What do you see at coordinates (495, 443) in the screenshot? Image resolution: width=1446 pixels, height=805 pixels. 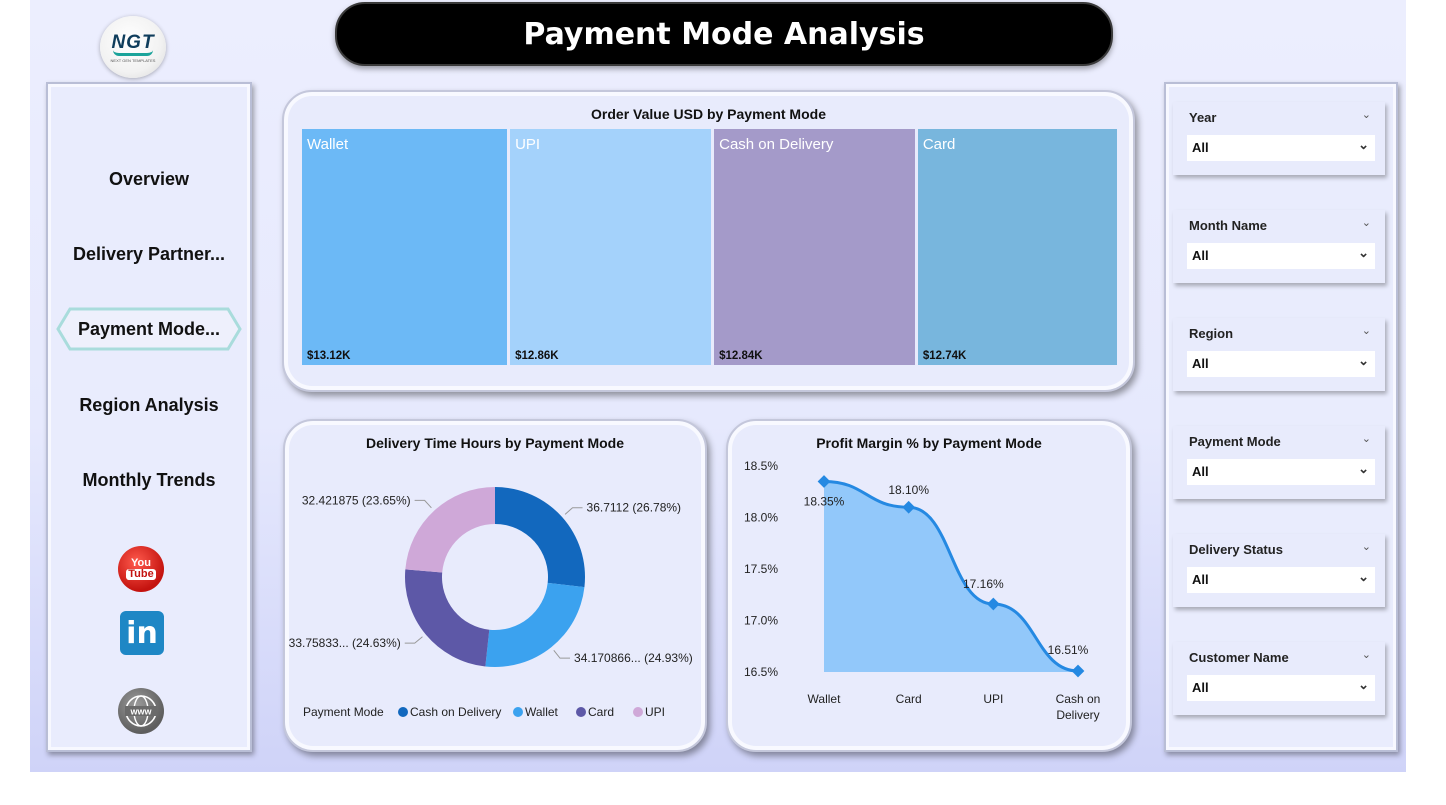 I see `donut-title: Delivery Time Hours by Payment Mode` at bounding box center [495, 443].